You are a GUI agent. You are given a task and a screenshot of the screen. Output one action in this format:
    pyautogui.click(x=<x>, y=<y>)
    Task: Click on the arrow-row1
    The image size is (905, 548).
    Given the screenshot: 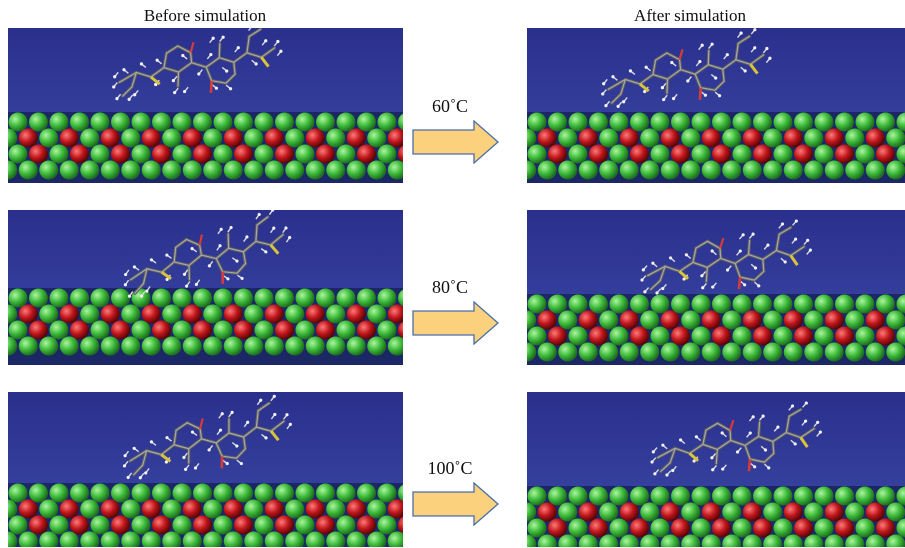 What is the action you would take?
    pyautogui.click(x=456, y=144)
    